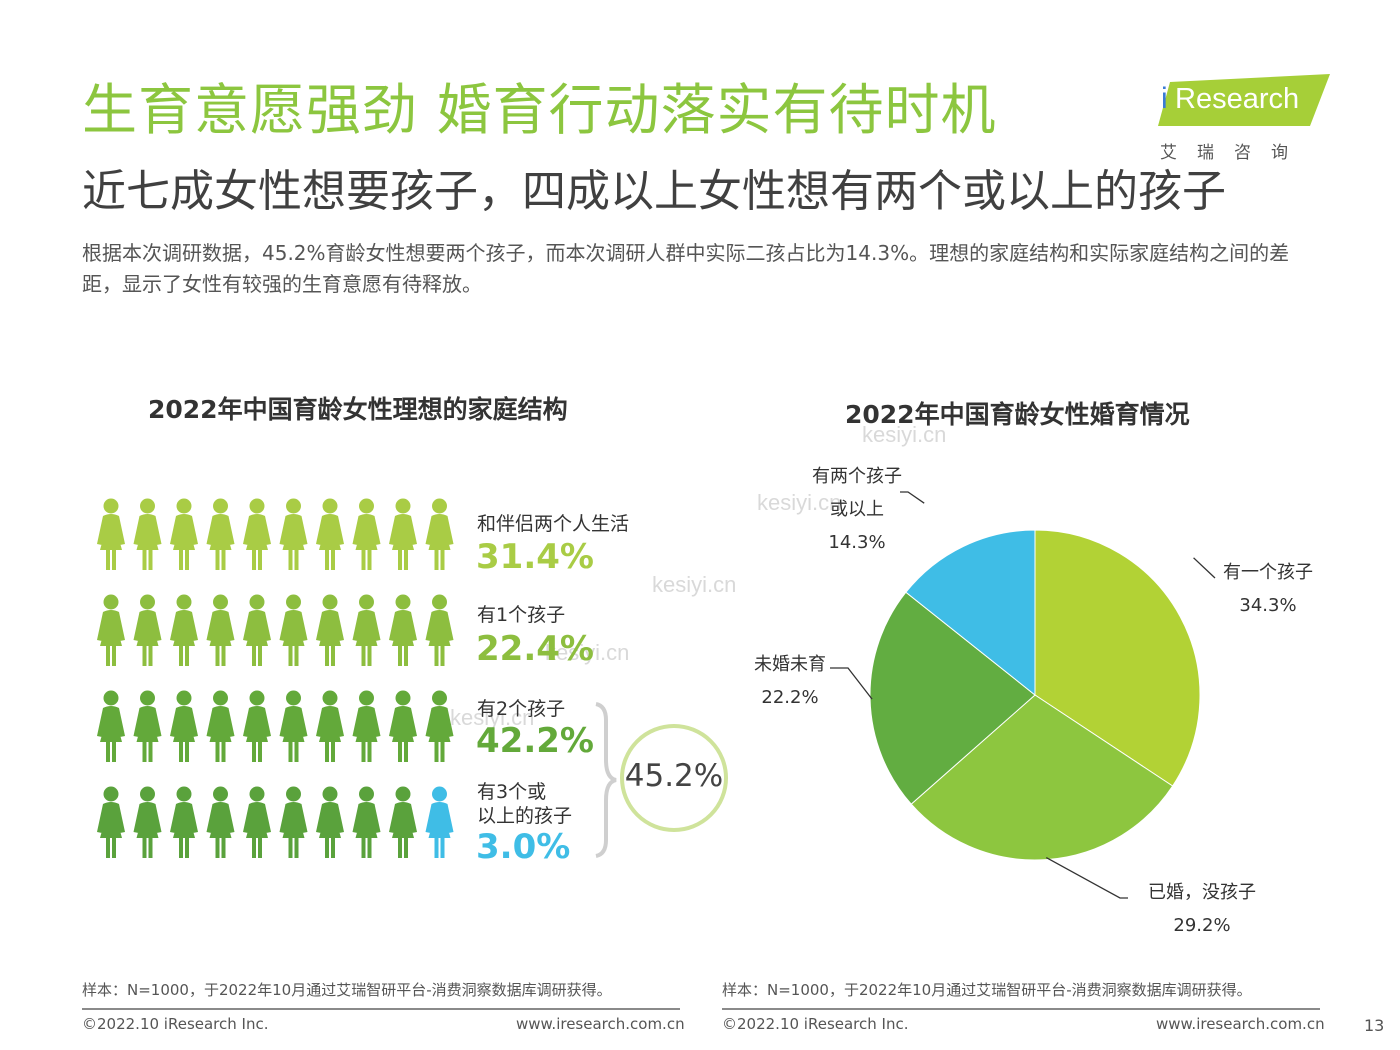 Image resolution: width=1400 pixels, height=1050 pixels. What do you see at coordinates (606, 780) in the screenshot?
I see `curly-bracket` at bounding box center [606, 780].